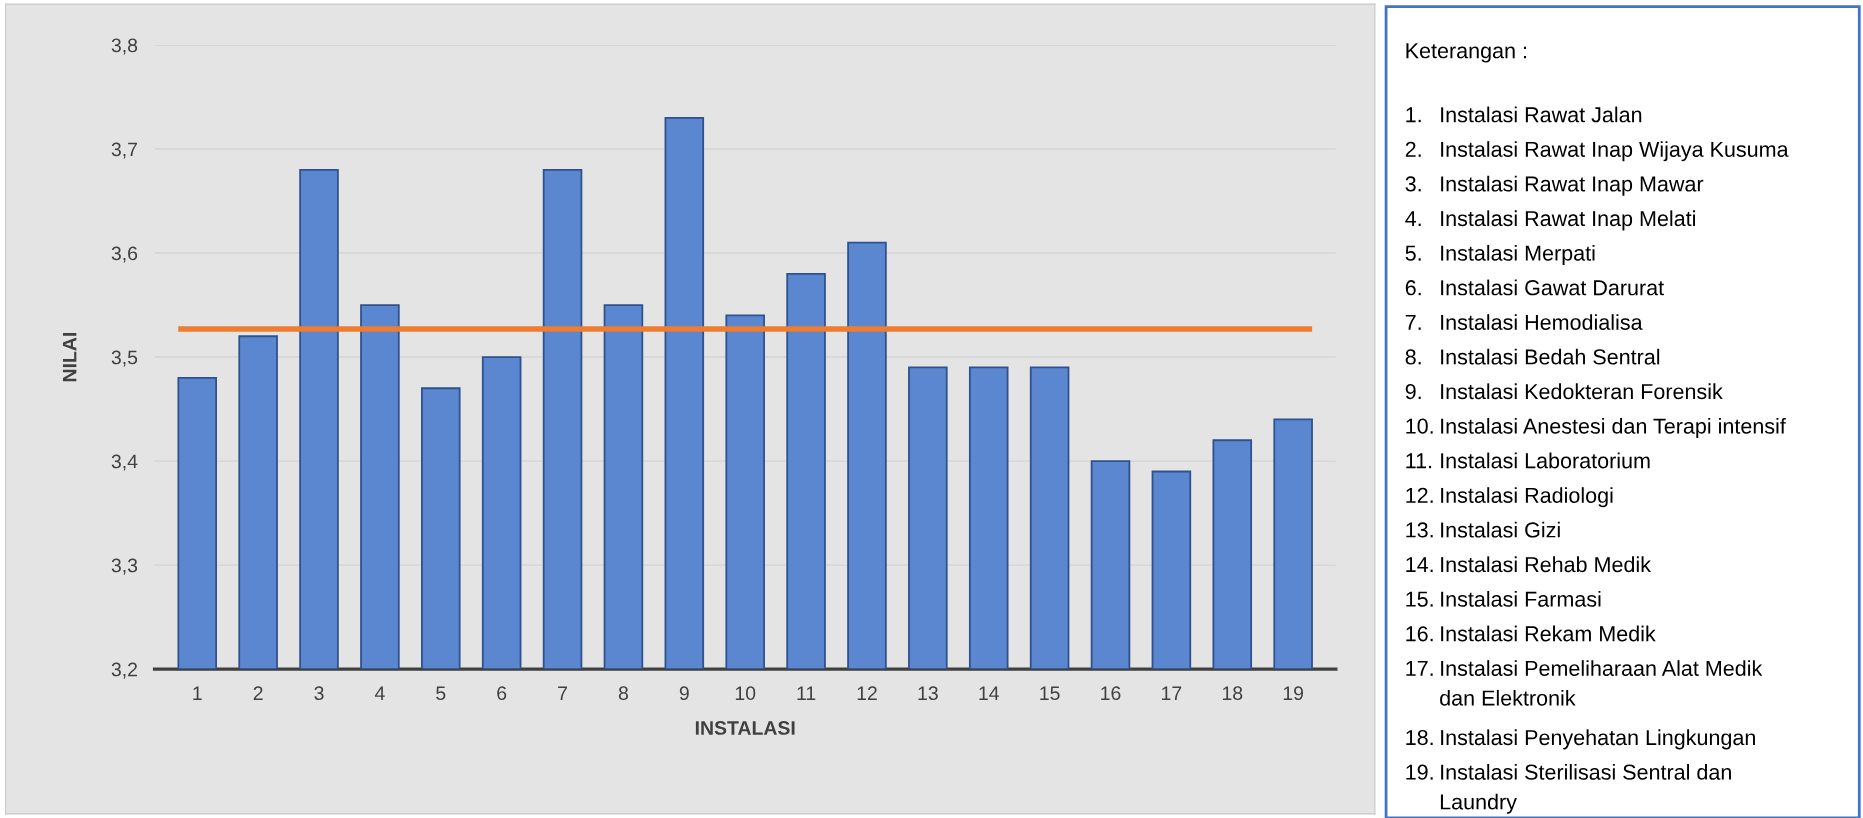 The height and width of the screenshot is (818, 1863). What do you see at coordinates (124, 462) in the screenshot?
I see `y-tick-label: 3,4` at bounding box center [124, 462].